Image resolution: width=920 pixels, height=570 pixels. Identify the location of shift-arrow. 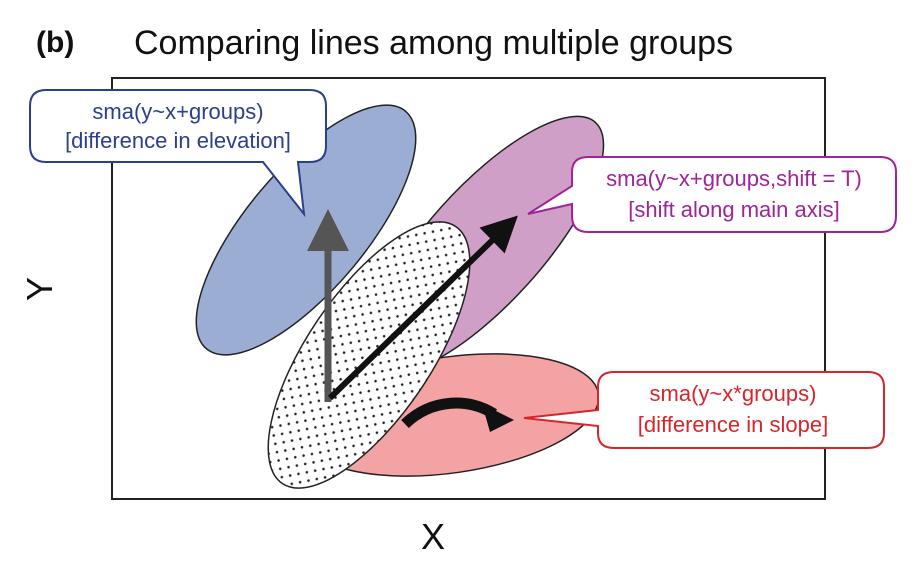
(422, 308).